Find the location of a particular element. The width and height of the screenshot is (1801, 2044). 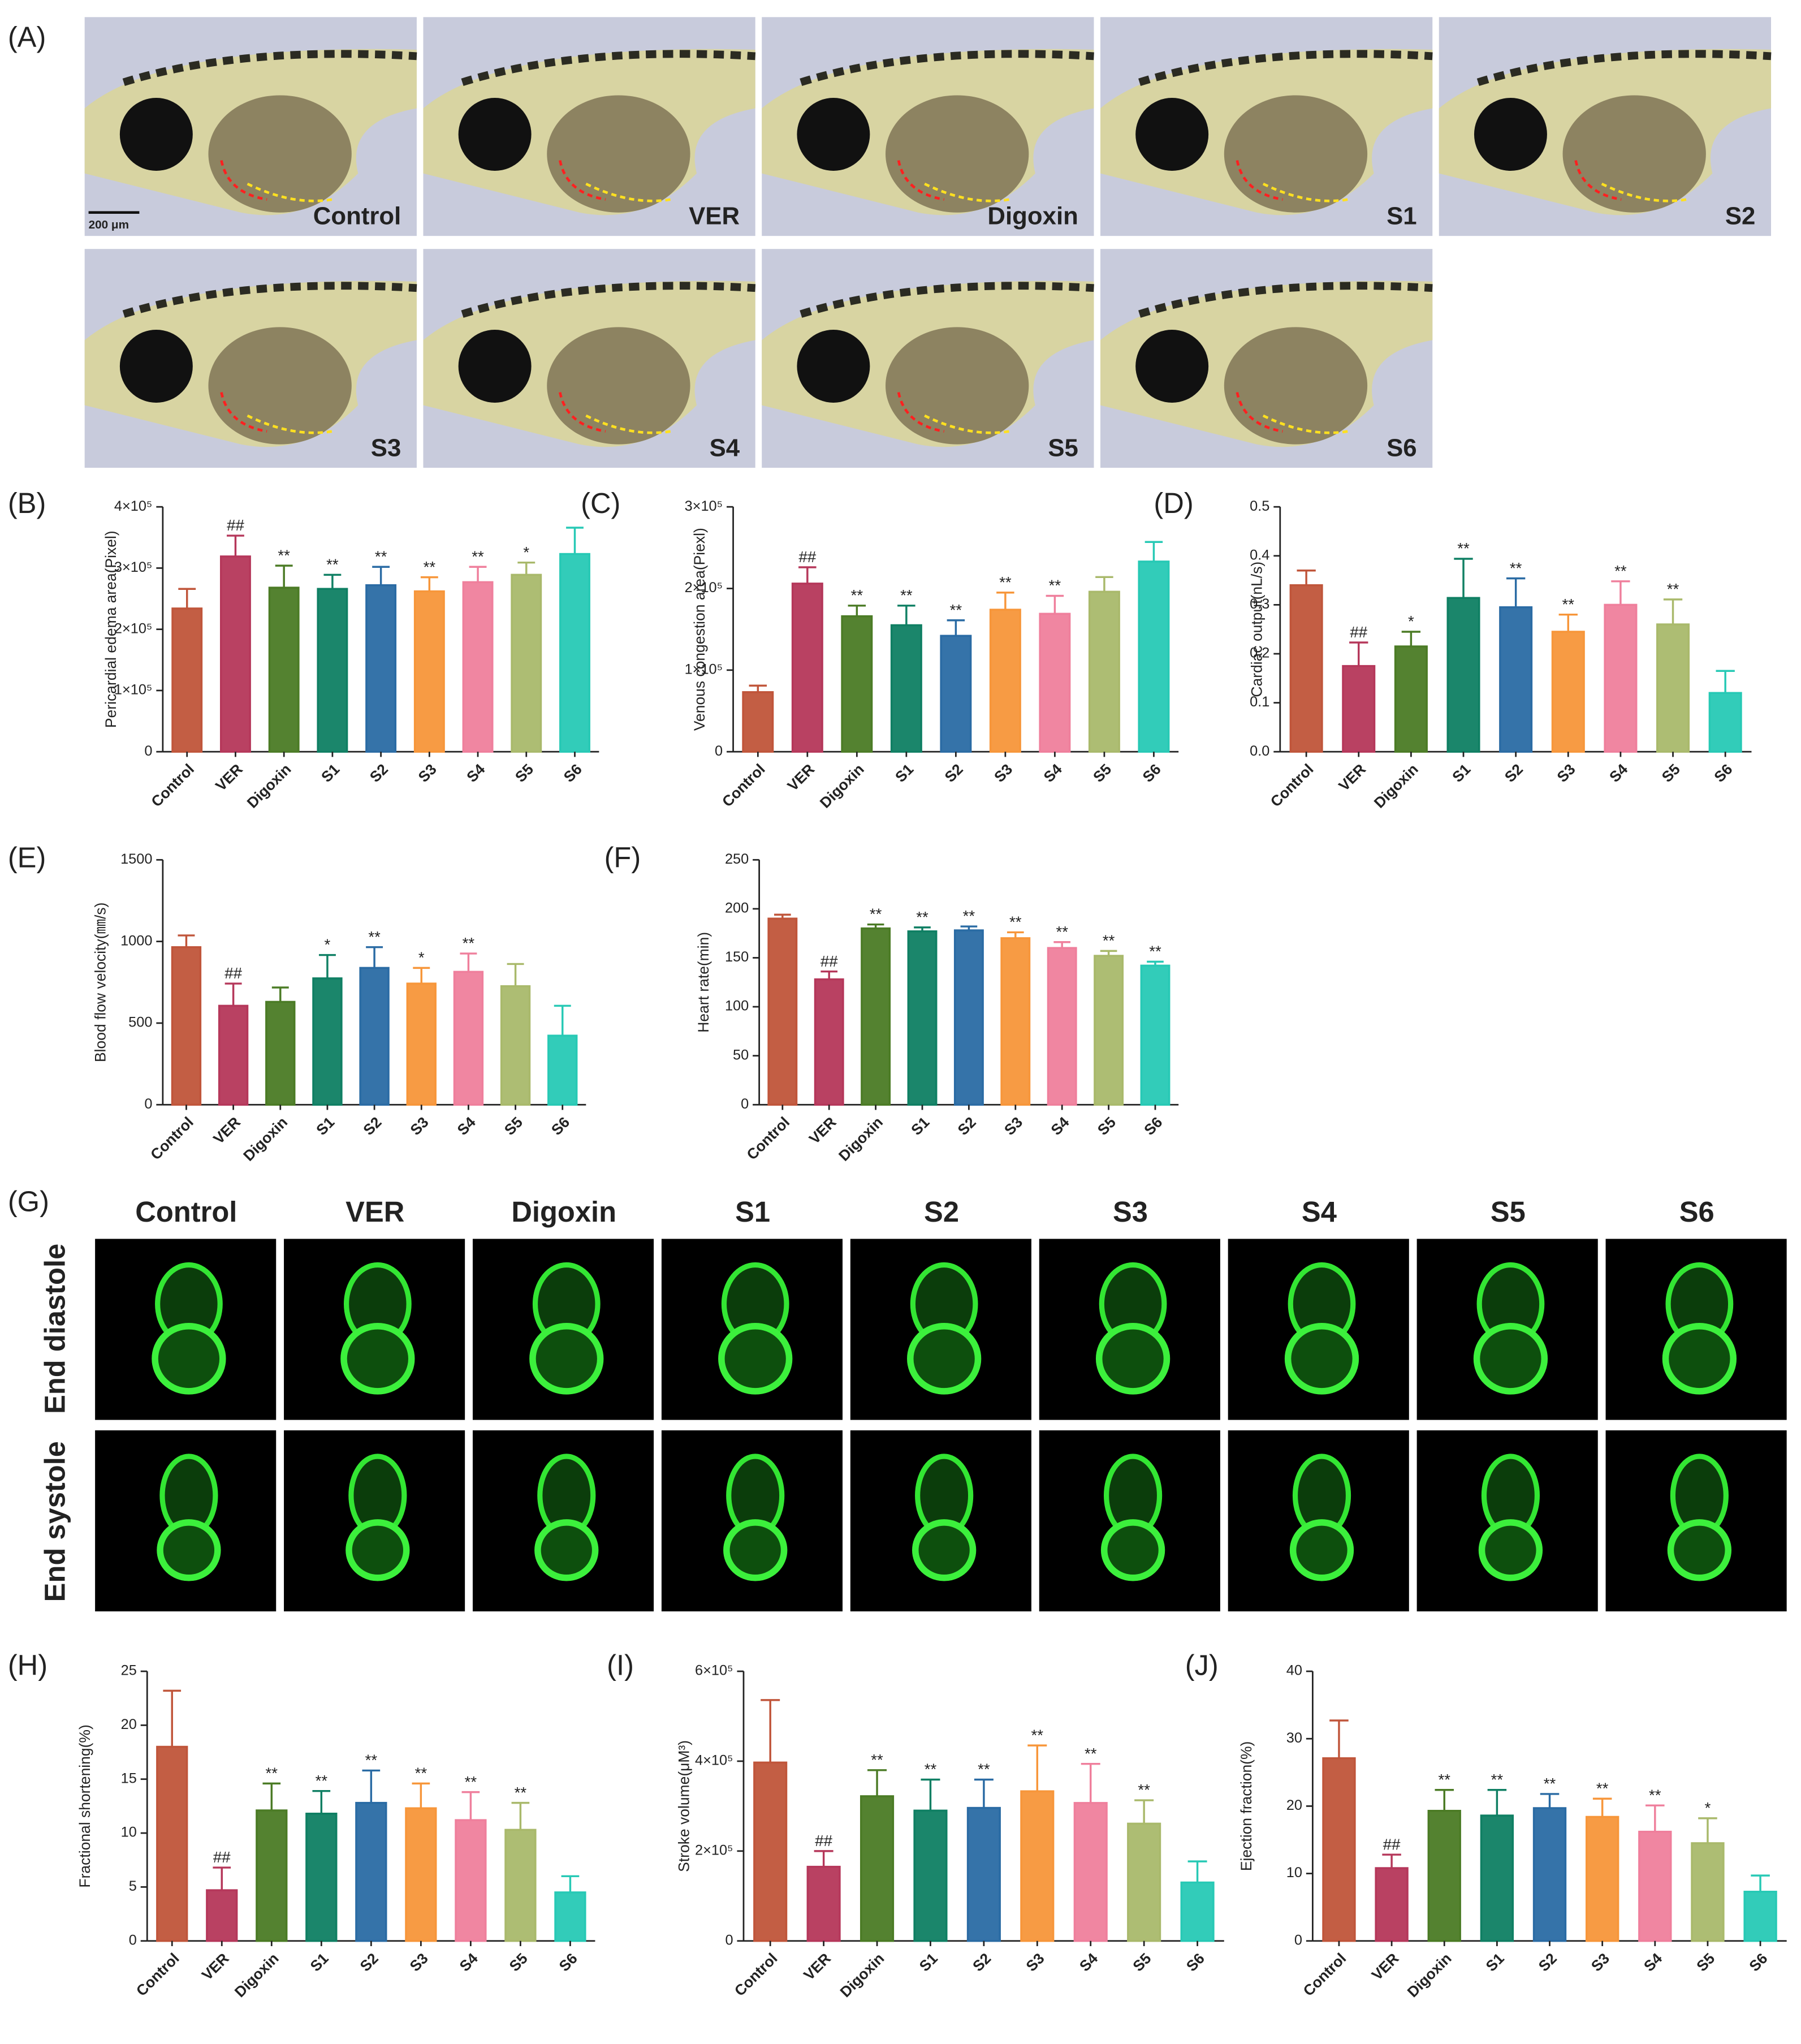

photo-label: S5 is located at coordinates (1063, 448).